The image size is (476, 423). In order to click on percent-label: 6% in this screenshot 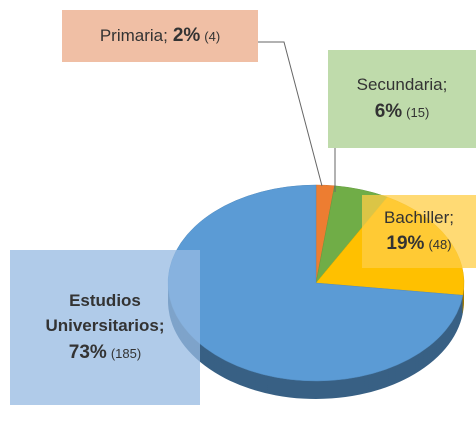, I will do `click(388, 111)`.